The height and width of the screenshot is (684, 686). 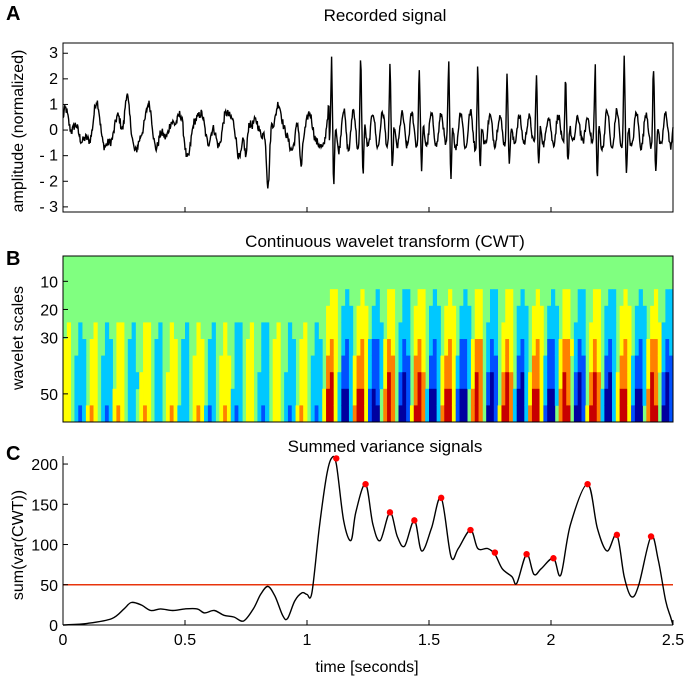 What do you see at coordinates (53, 79) in the screenshot?
I see `panel-a-ytick-label: 2` at bounding box center [53, 79].